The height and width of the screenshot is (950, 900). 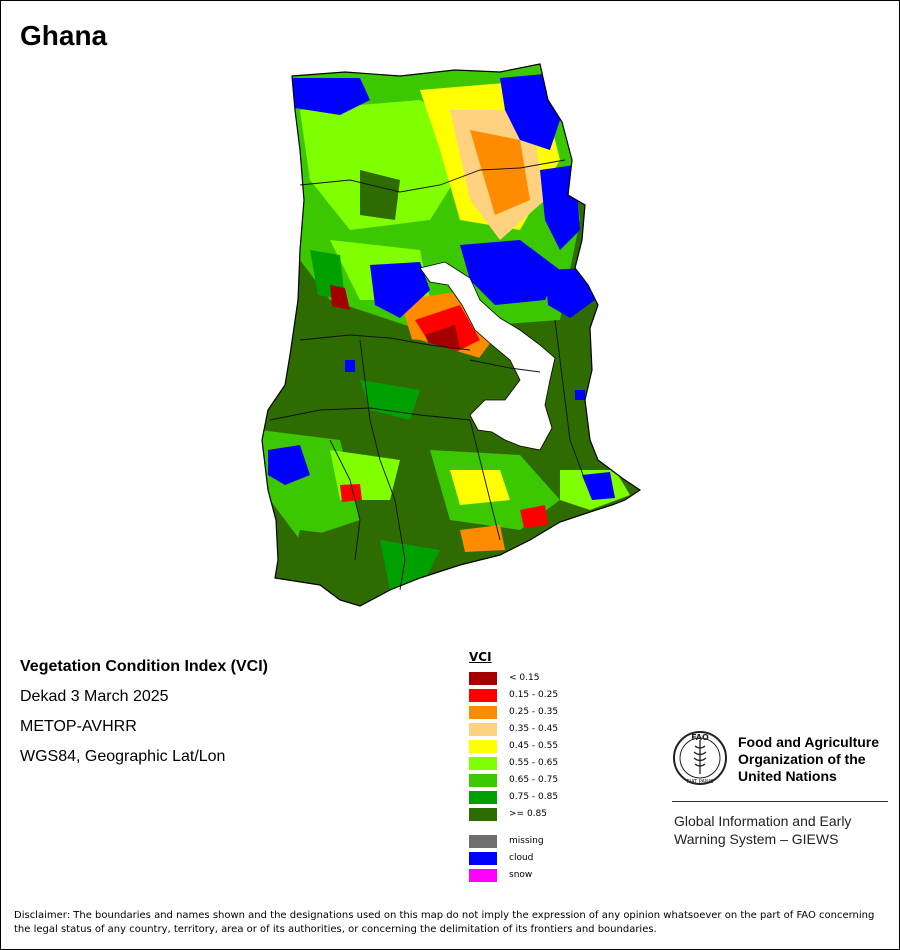 I want to click on legend-label: snow, so click(x=521, y=875).